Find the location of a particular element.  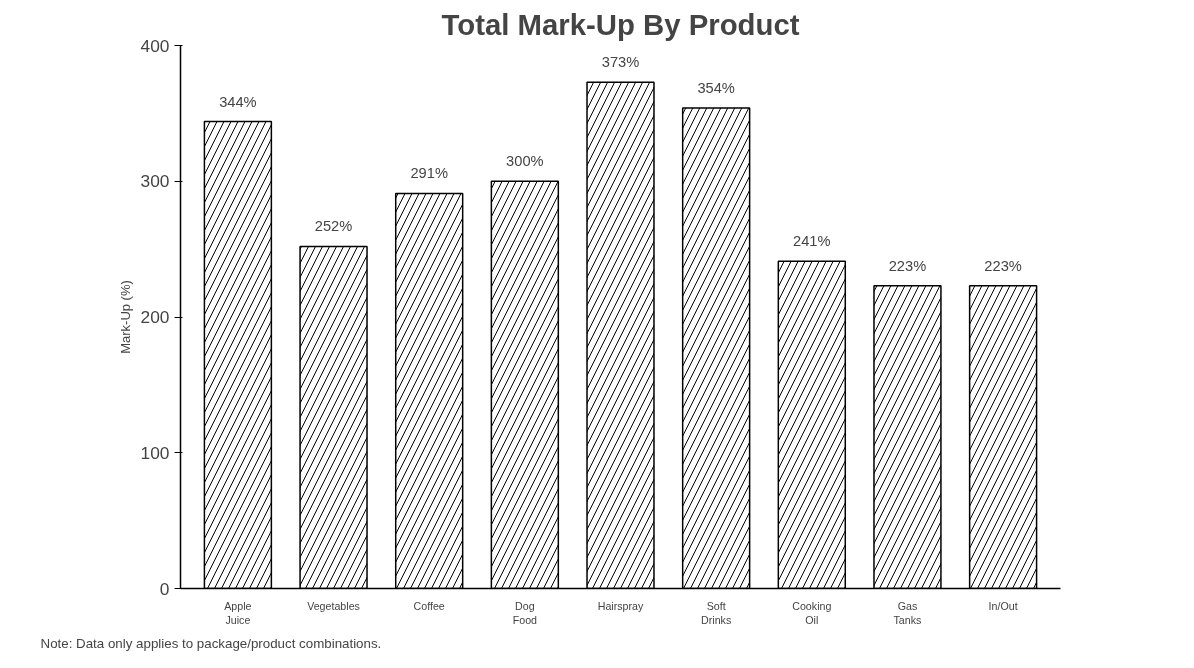

data-label: 252% is located at coordinates (333, 226).